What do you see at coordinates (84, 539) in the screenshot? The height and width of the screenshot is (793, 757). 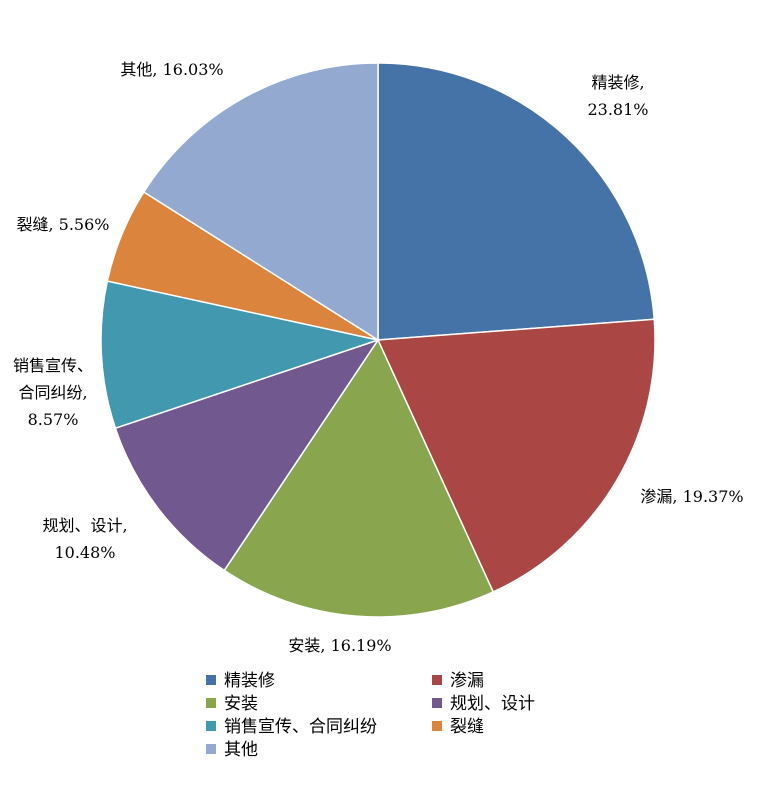 I see `data-label-4: 规划、设计, 10.48%` at bounding box center [84, 539].